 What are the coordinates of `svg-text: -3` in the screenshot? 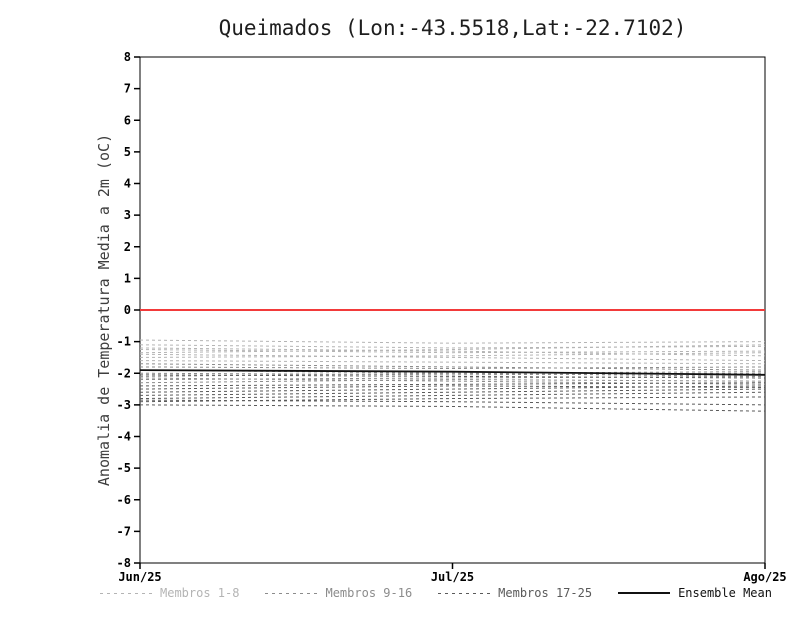 It's located at (124, 405).